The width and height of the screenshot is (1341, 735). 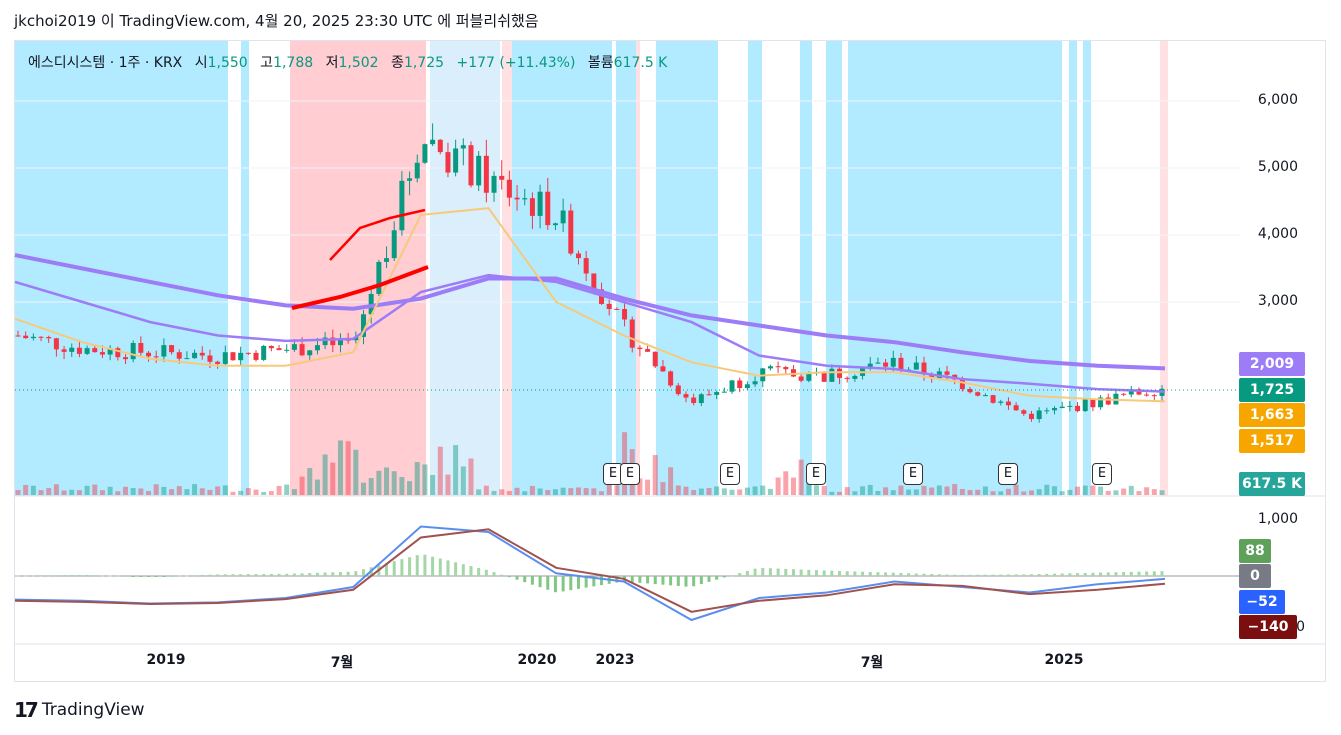 What do you see at coordinates (267, 63) in the screenshot?
I see `high-label: 고` at bounding box center [267, 63].